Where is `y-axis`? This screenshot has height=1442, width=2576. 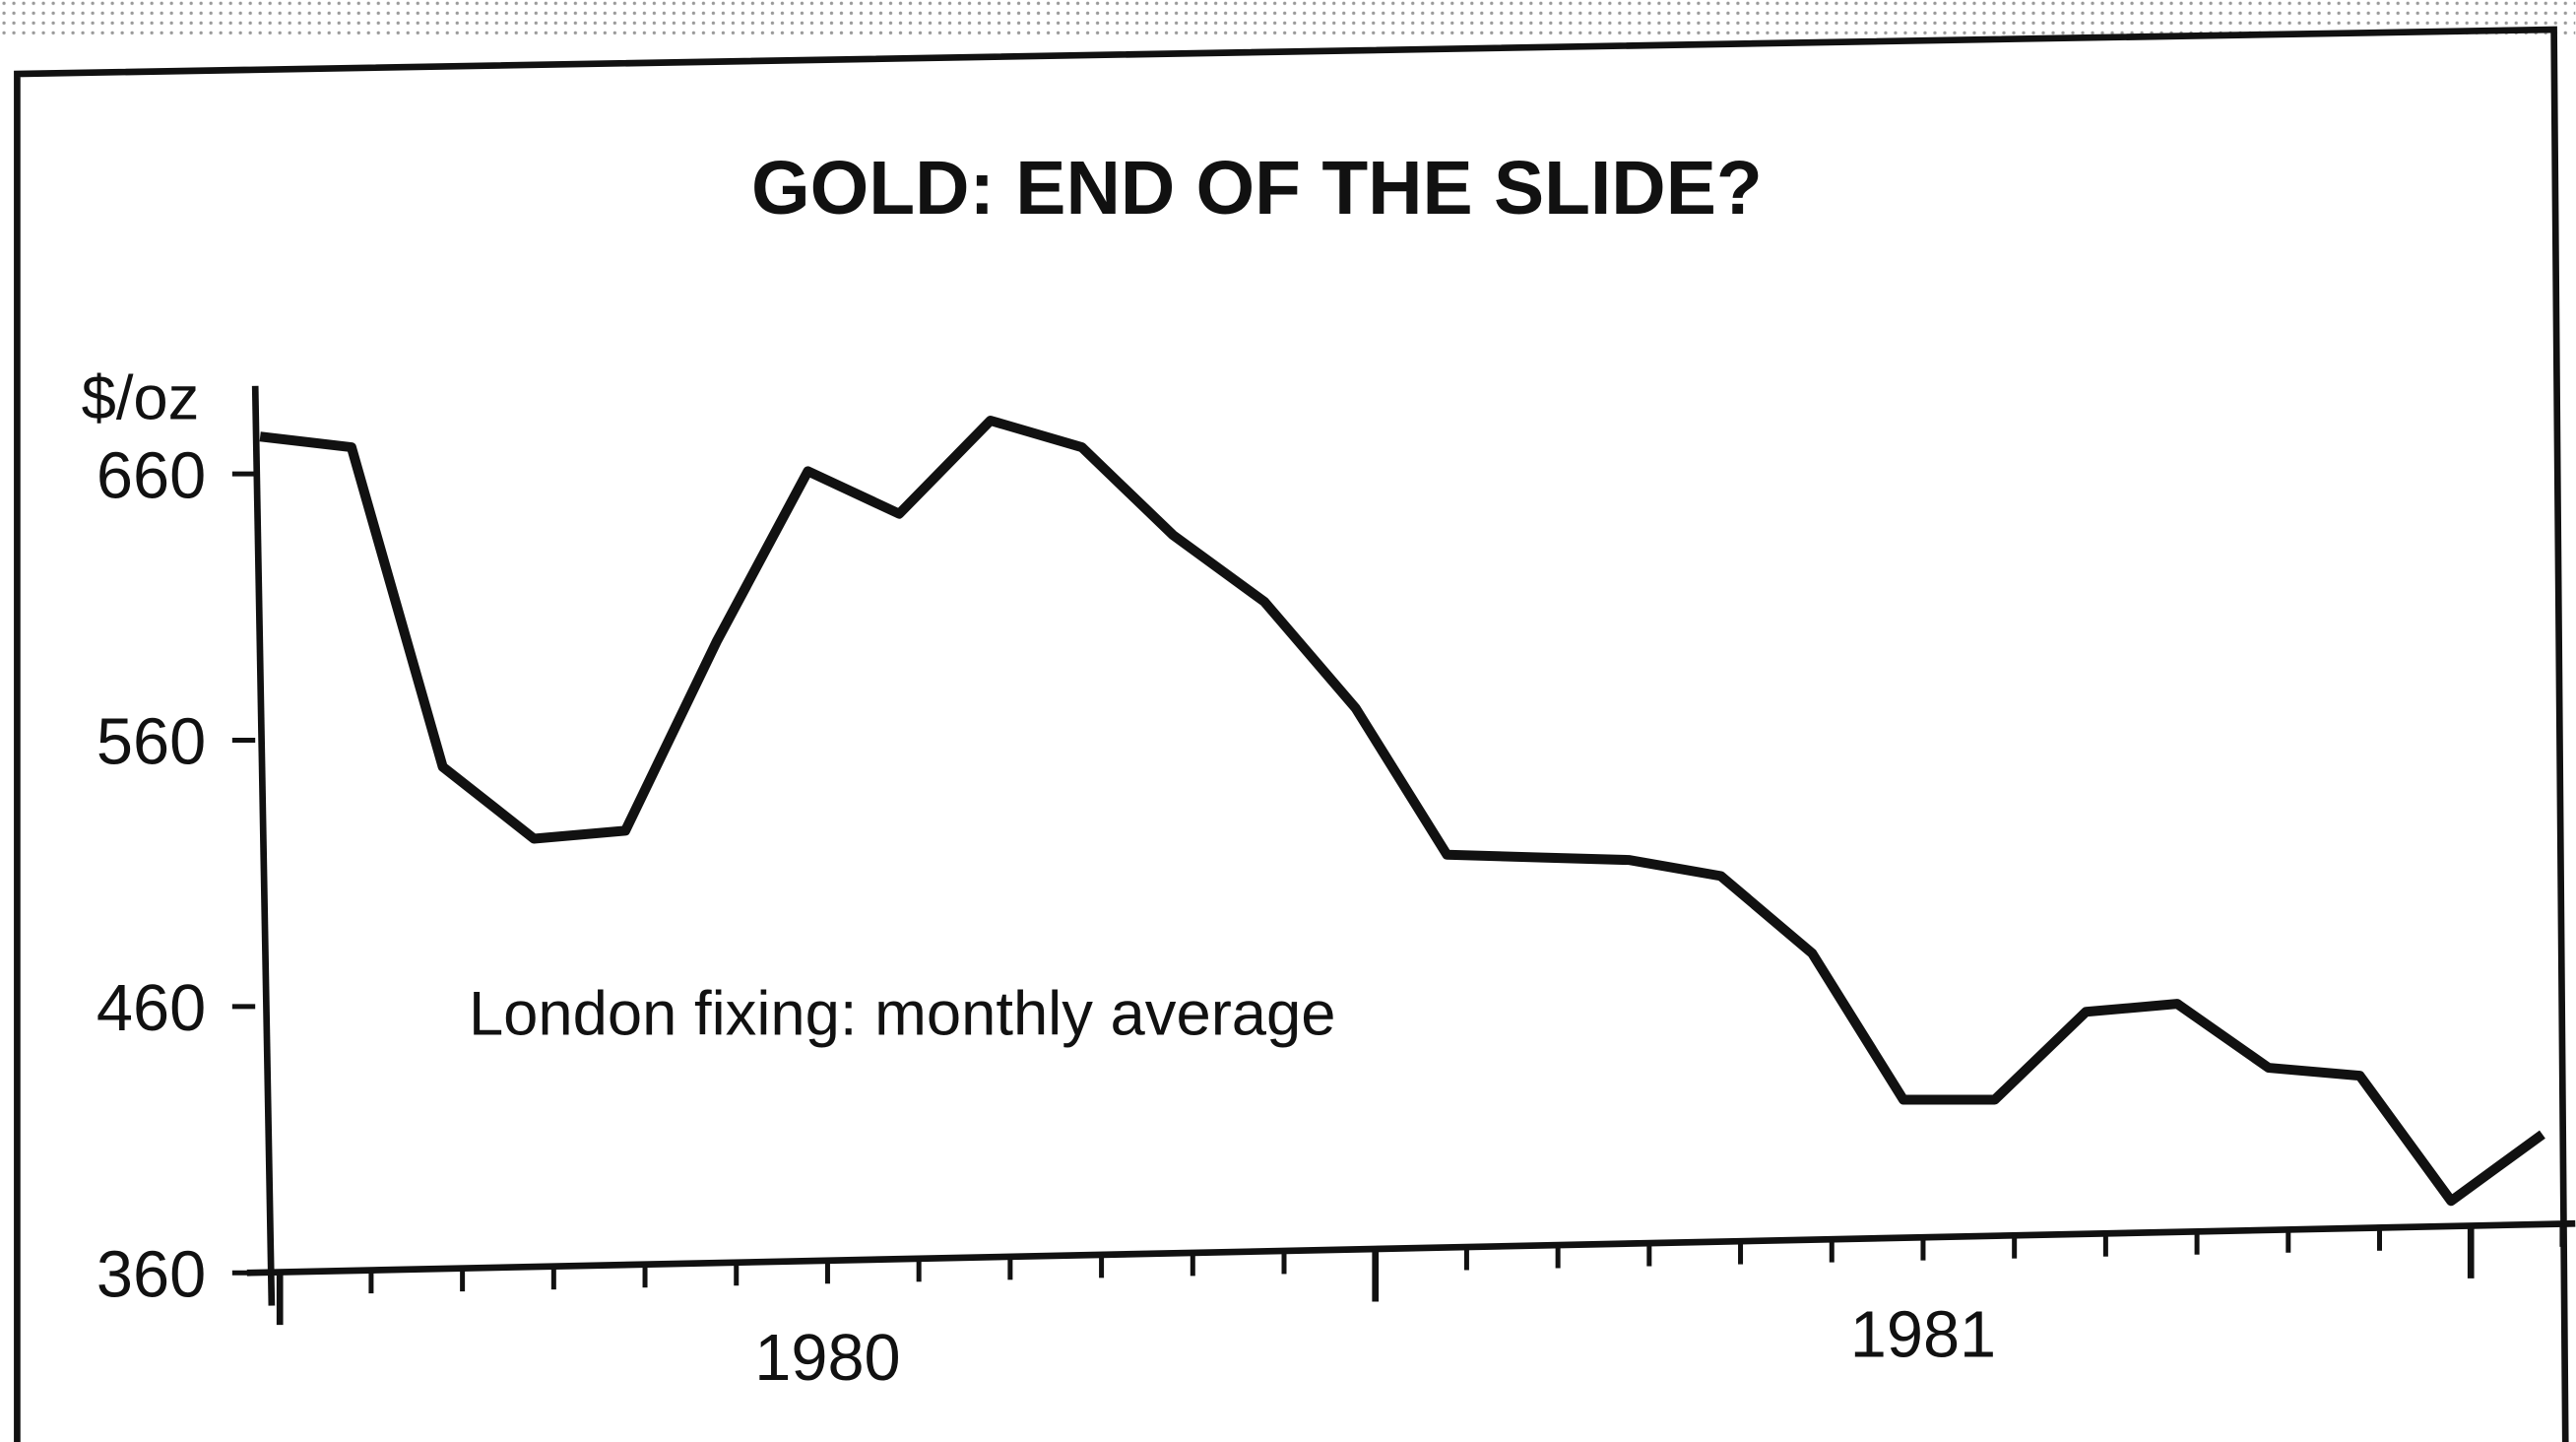
y-axis is located at coordinates (263, 845).